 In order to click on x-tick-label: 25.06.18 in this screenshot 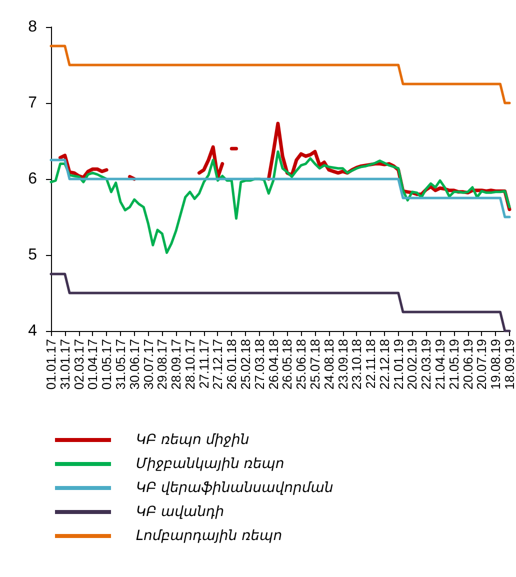, I will do `click(301, 364)`.